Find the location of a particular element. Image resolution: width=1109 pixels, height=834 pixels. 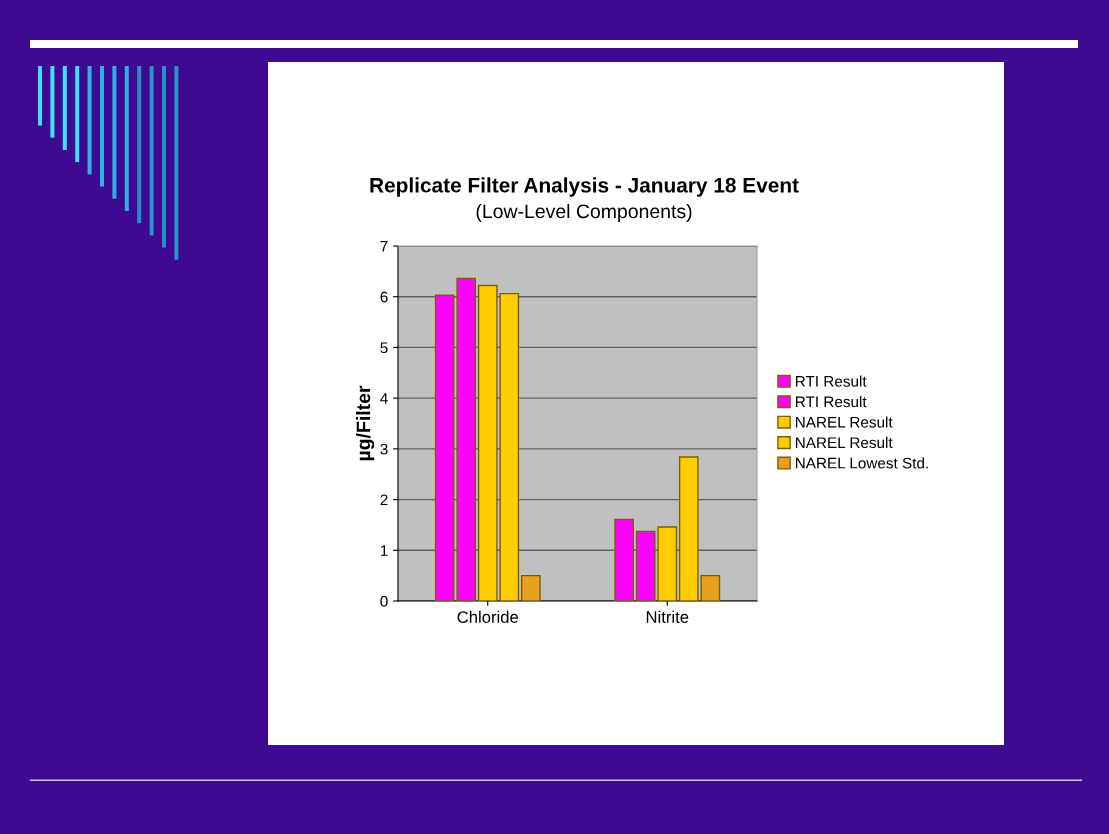

y-tick-label: 1 is located at coordinates (384, 550).